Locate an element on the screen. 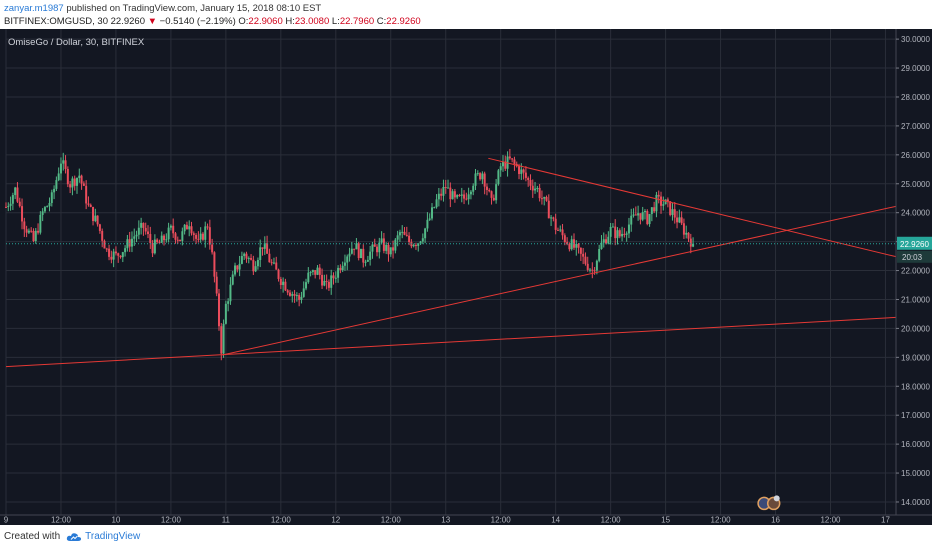  close-value: 22.9260 is located at coordinates (403, 21).